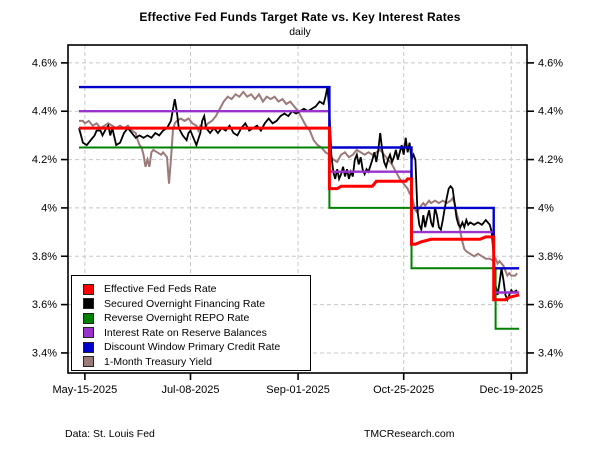 This screenshot has height=450, width=600. I want to click on legend-label: Interest Rate on Reserve Balances, so click(185, 332).